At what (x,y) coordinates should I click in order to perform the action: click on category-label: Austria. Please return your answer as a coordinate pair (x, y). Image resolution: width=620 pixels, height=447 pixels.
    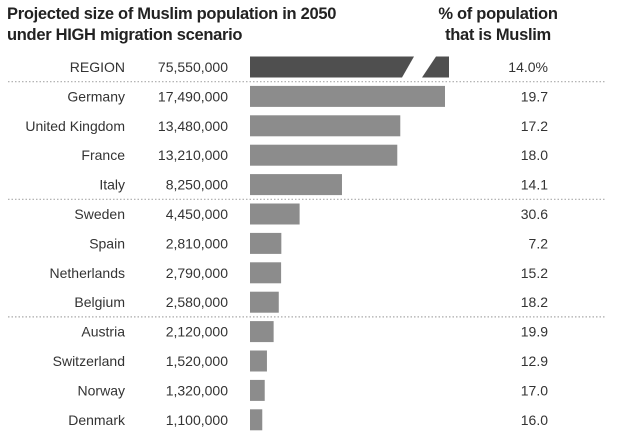
    Looking at the image, I should click on (103, 332).